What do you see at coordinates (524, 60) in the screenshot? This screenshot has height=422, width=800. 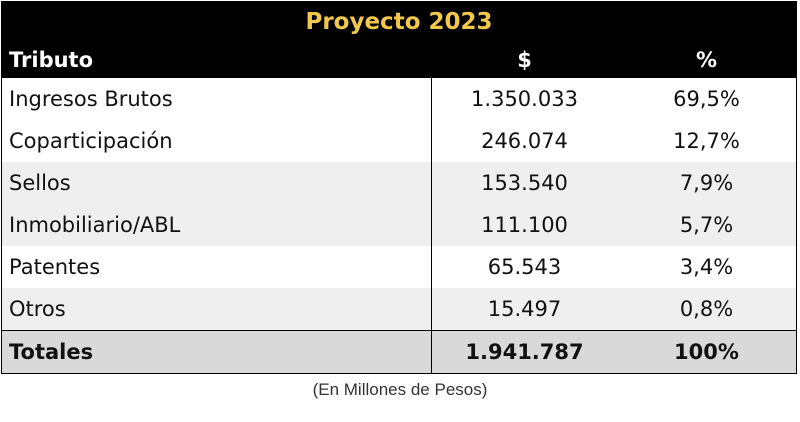 I see `header-monto: $` at bounding box center [524, 60].